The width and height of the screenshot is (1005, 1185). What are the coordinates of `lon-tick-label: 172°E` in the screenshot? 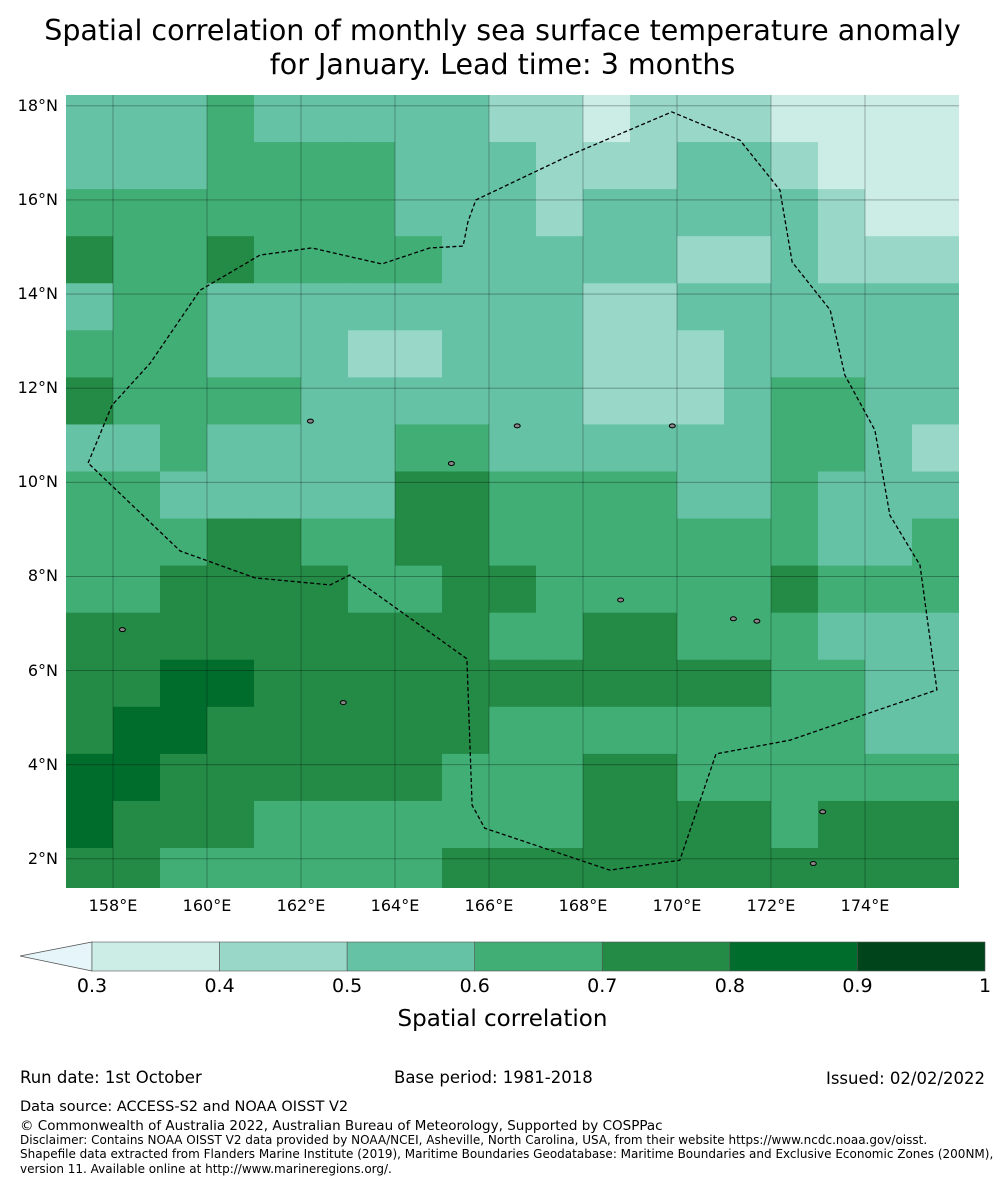 It's located at (771, 905).